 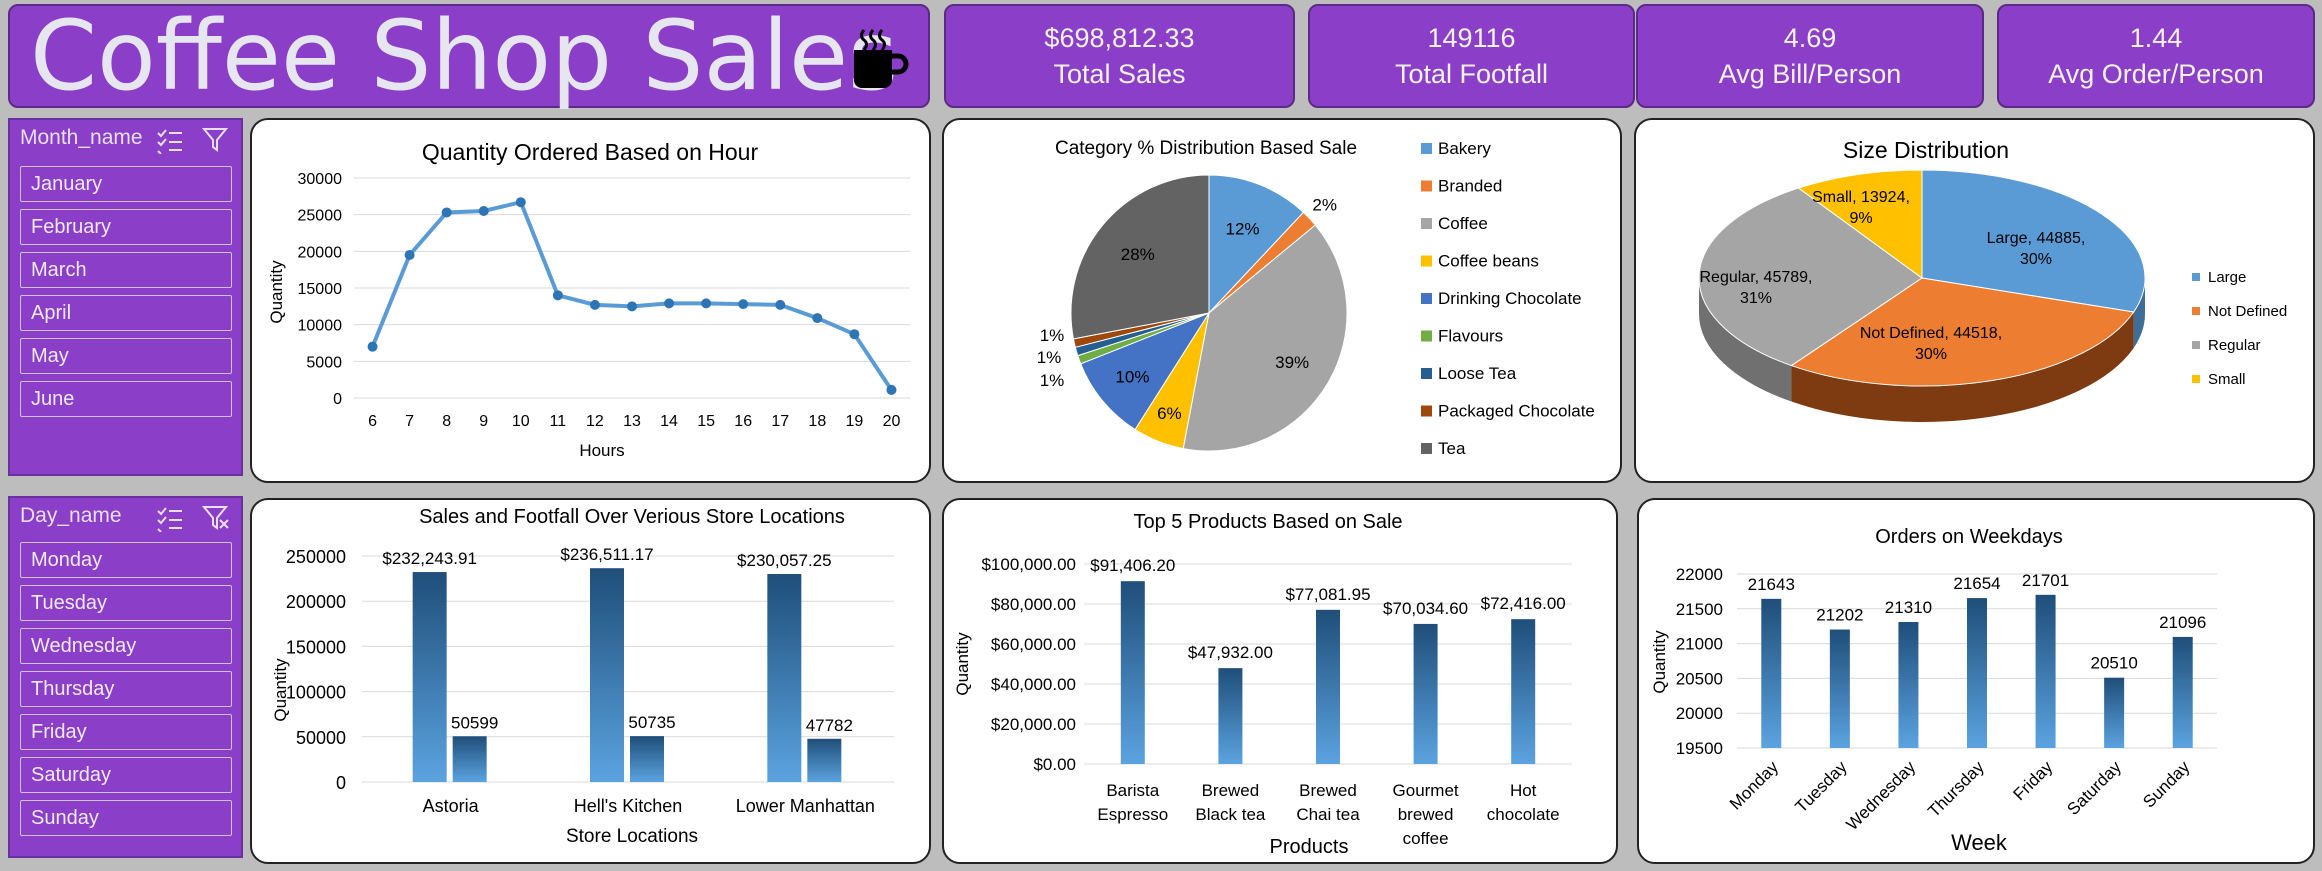 What do you see at coordinates (1861, 208) in the screenshot?
I see `data-label: Small, 13924, 9%` at bounding box center [1861, 208].